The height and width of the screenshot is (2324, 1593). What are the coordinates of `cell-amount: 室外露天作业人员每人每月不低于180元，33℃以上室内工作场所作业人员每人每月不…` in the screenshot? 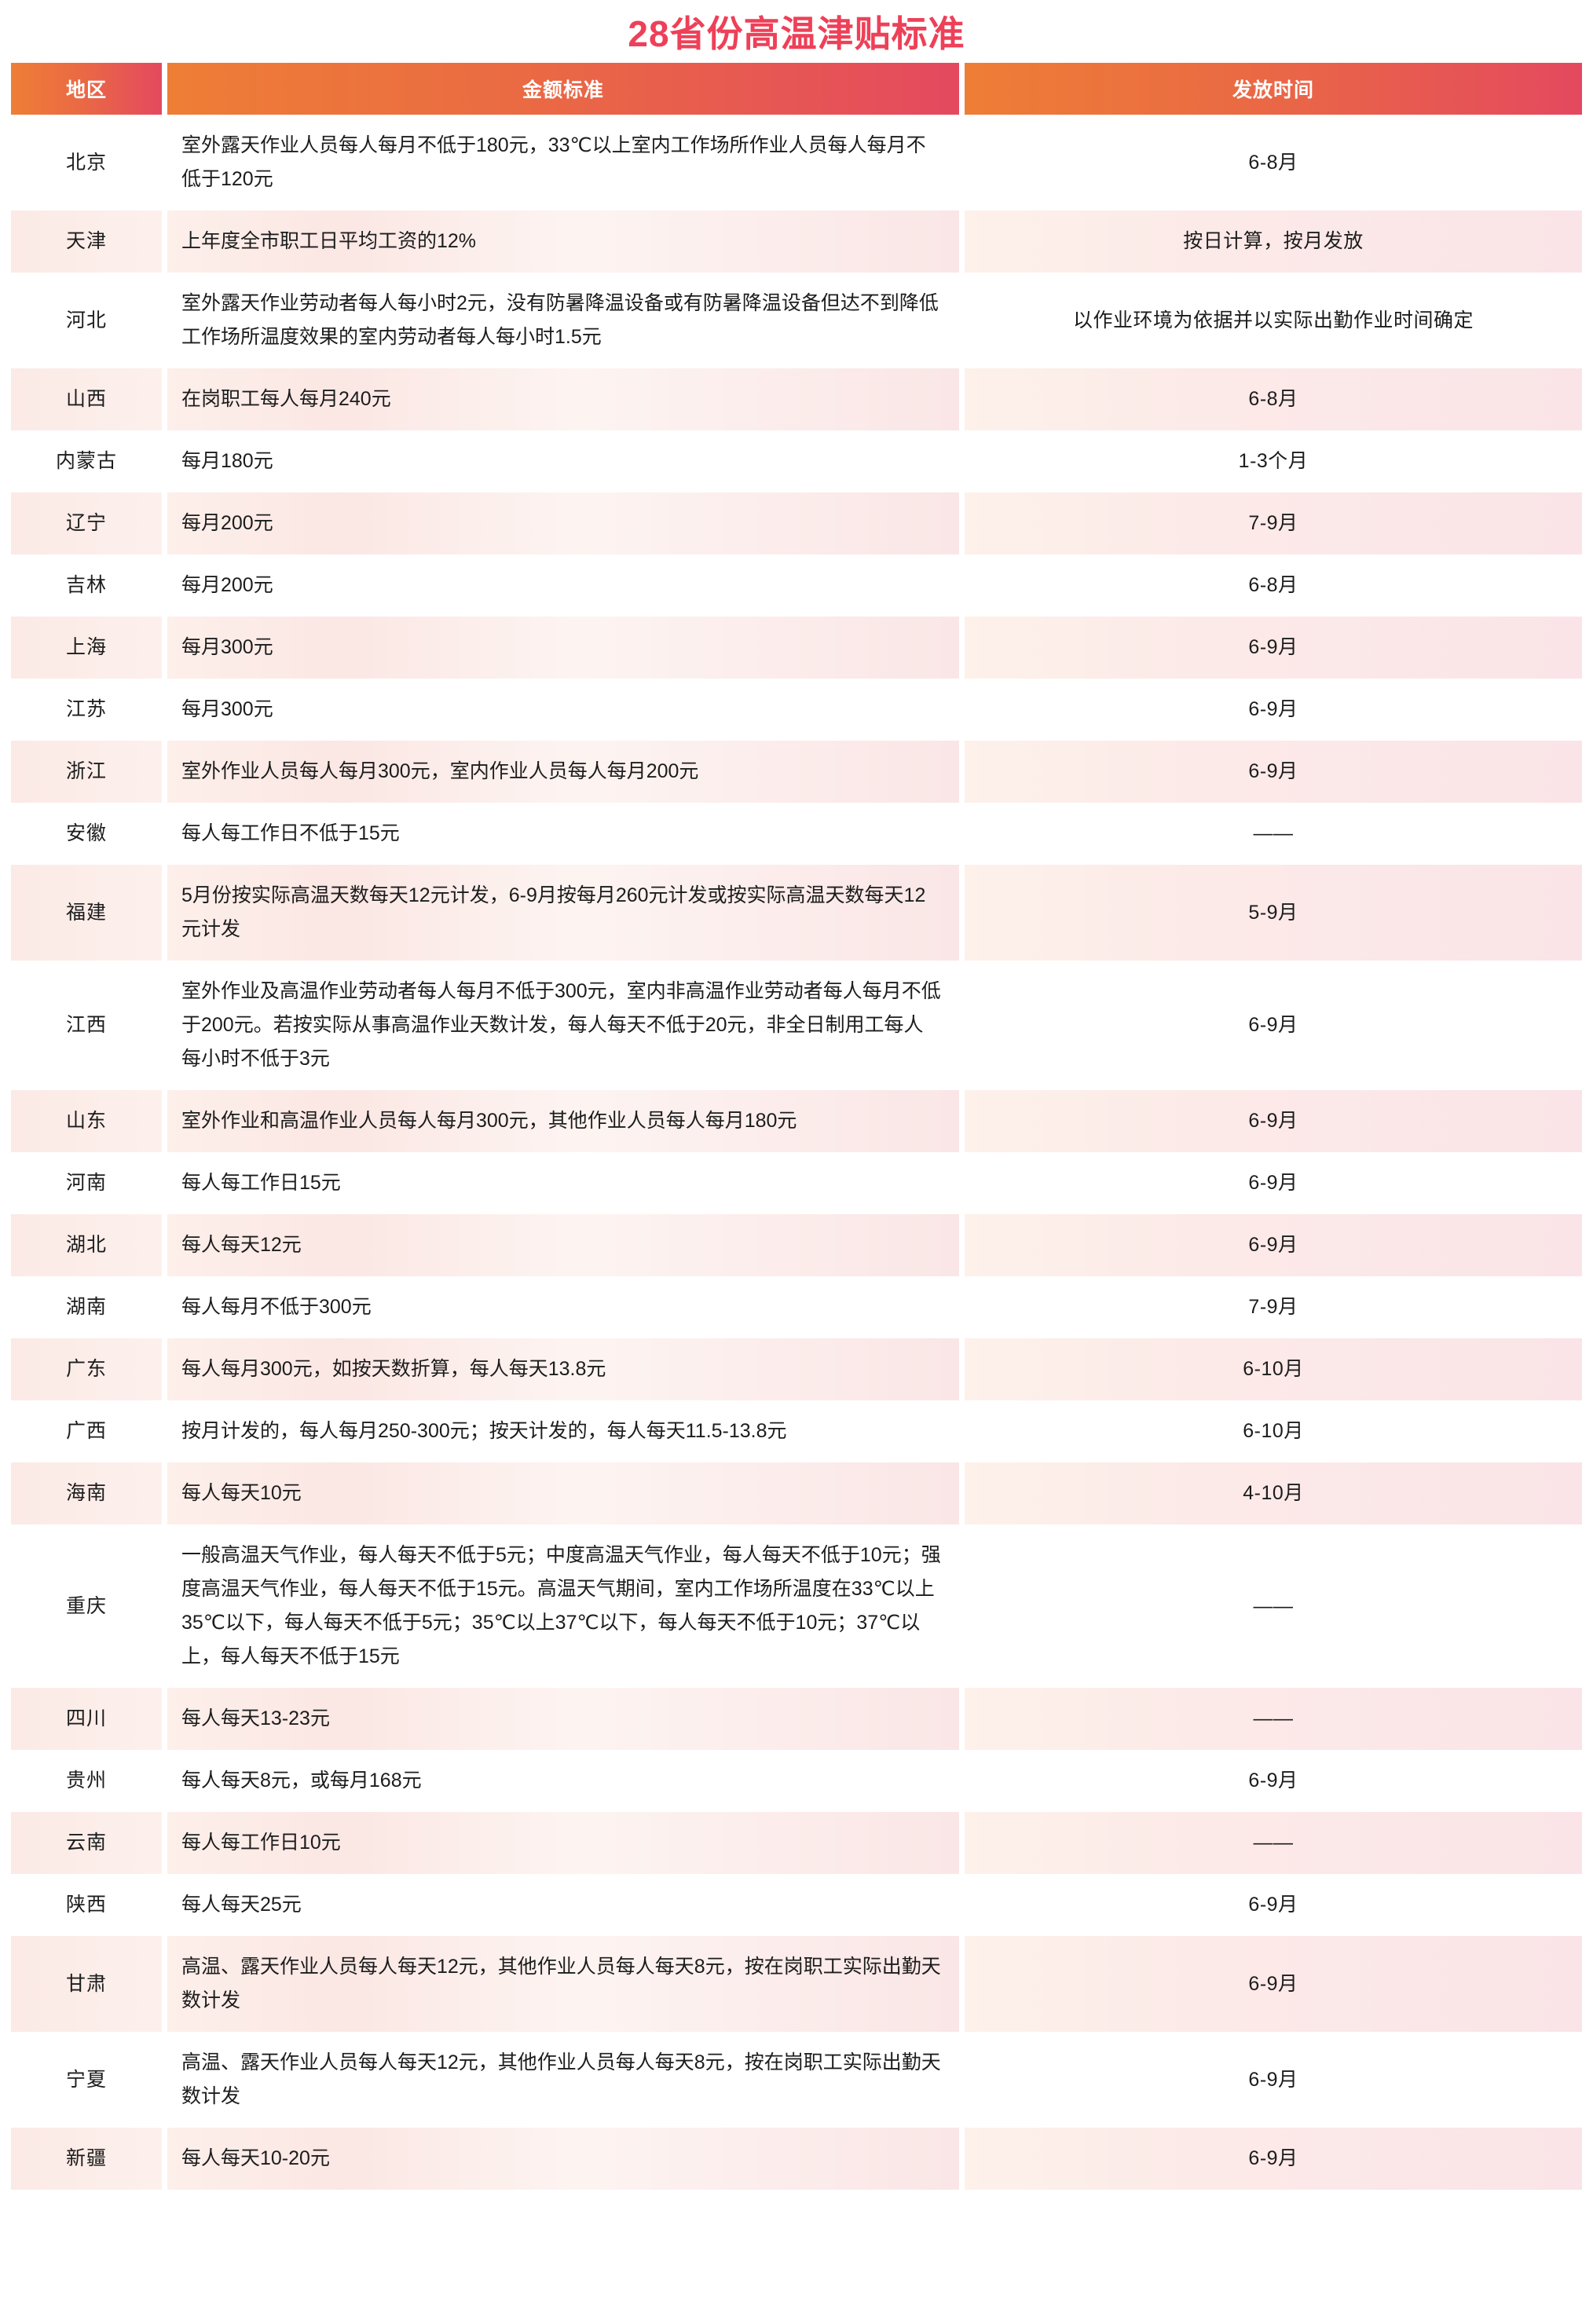 It's located at (563, 162).